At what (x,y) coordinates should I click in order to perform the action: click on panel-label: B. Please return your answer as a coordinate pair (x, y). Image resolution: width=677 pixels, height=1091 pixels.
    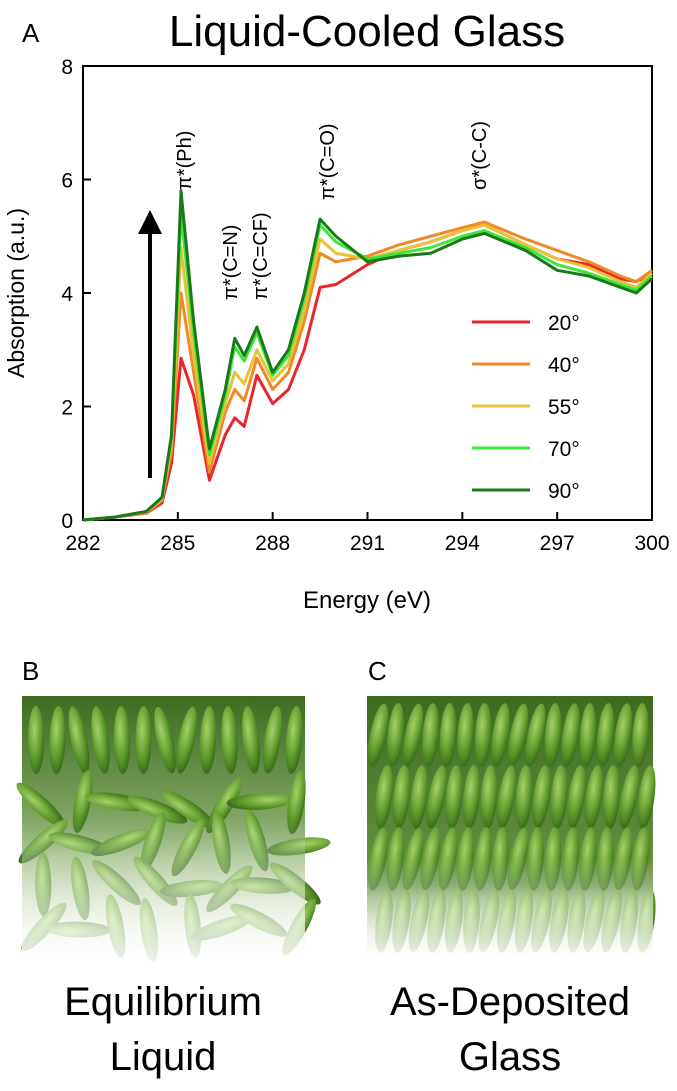
    Looking at the image, I should click on (30, 671).